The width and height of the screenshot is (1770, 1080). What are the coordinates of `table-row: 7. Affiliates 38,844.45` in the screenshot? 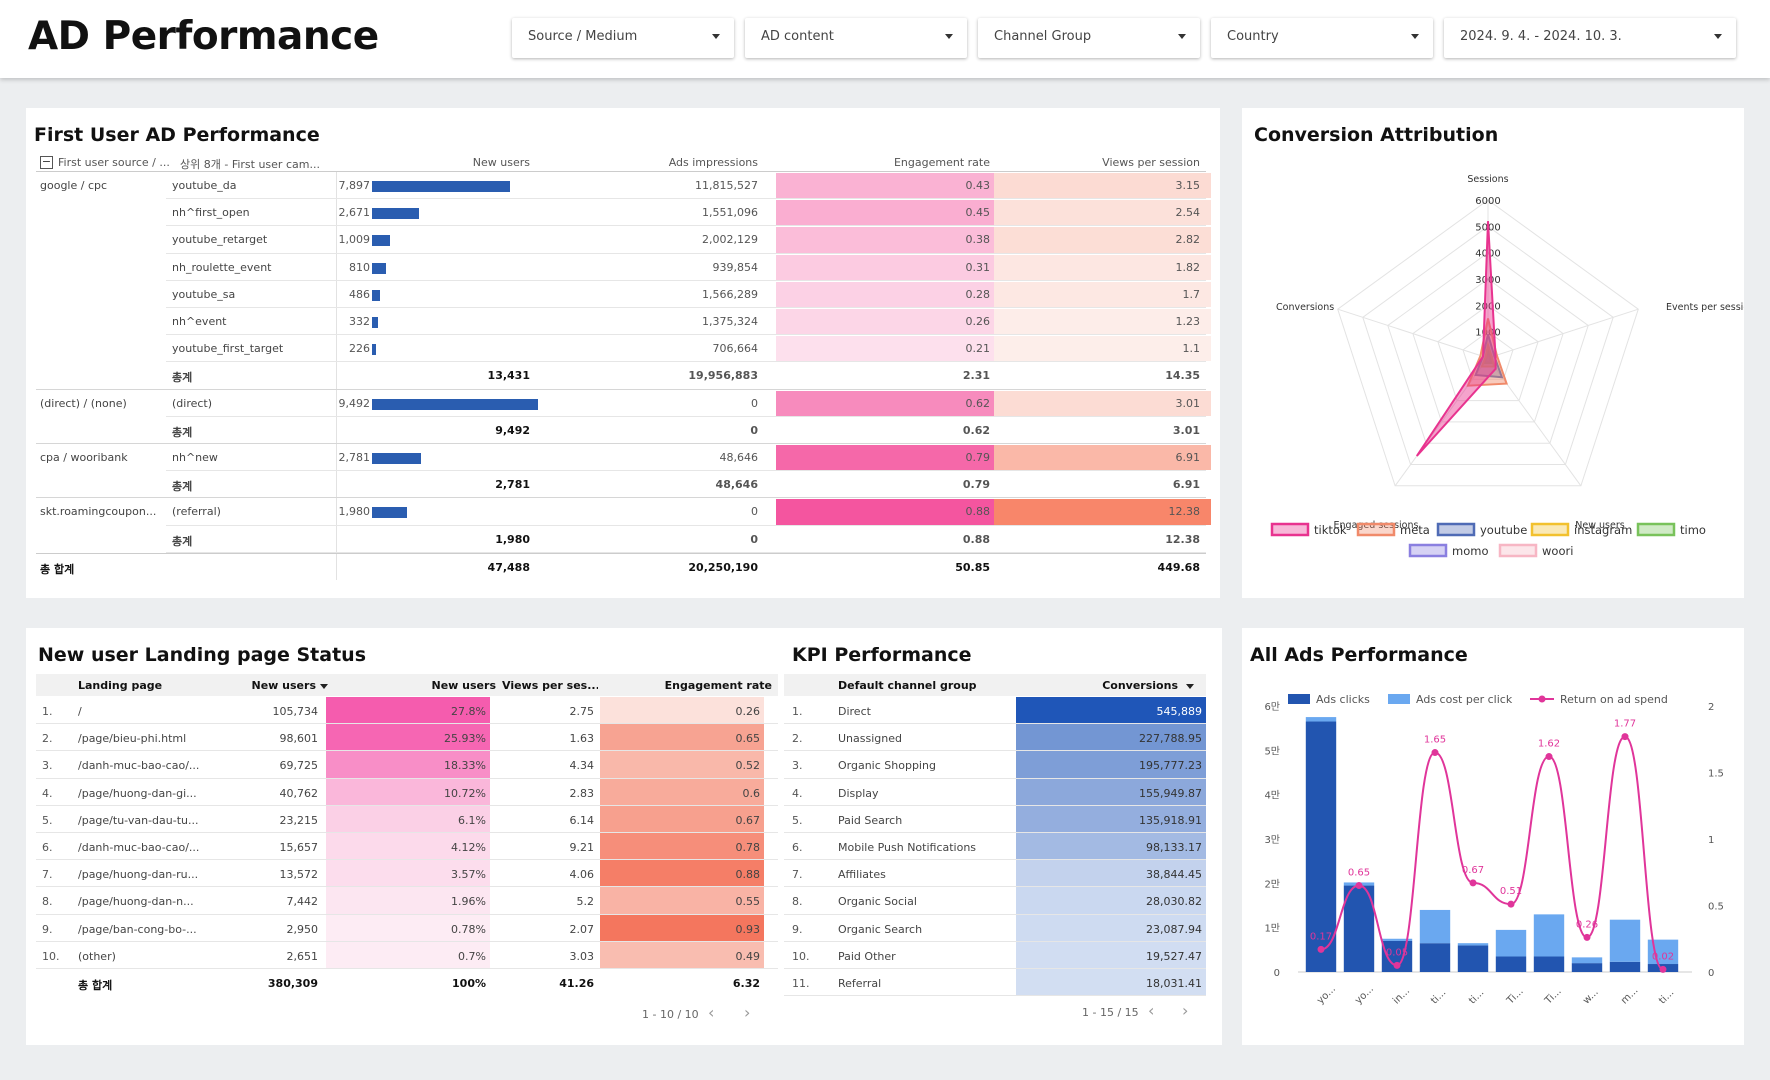 It's located at (995, 874).